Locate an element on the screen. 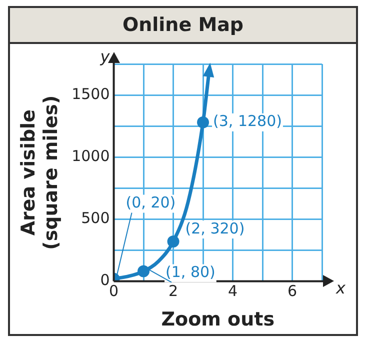 This screenshot has width=368, height=342. x-tick-label: 6 is located at coordinates (292, 291).